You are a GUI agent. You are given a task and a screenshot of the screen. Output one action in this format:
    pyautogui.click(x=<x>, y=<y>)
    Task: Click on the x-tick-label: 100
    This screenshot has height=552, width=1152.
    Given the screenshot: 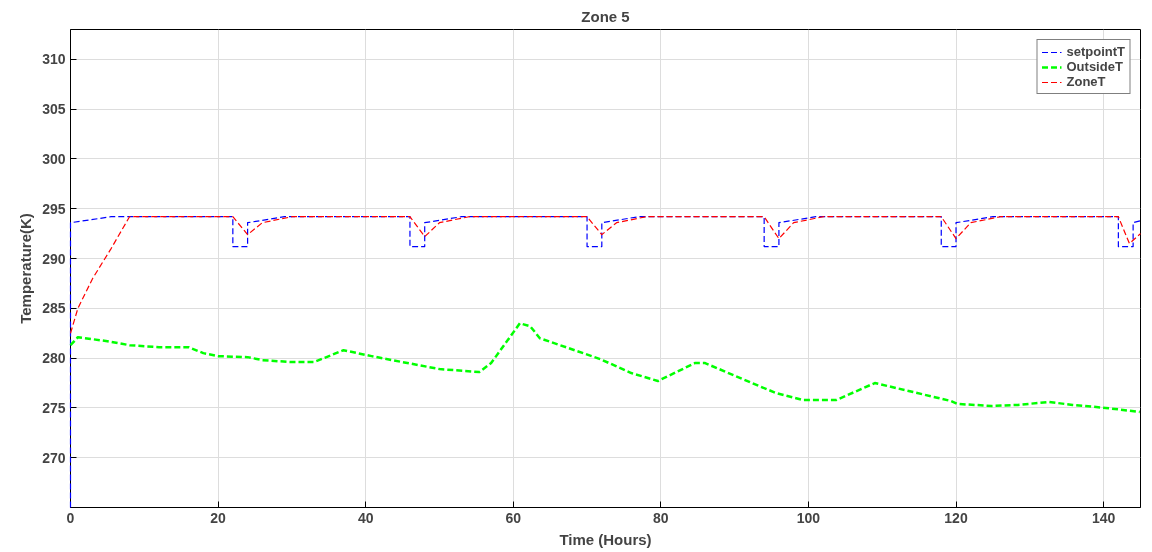 What is the action you would take?
    pyautogui.click(x=808, y=517)
    